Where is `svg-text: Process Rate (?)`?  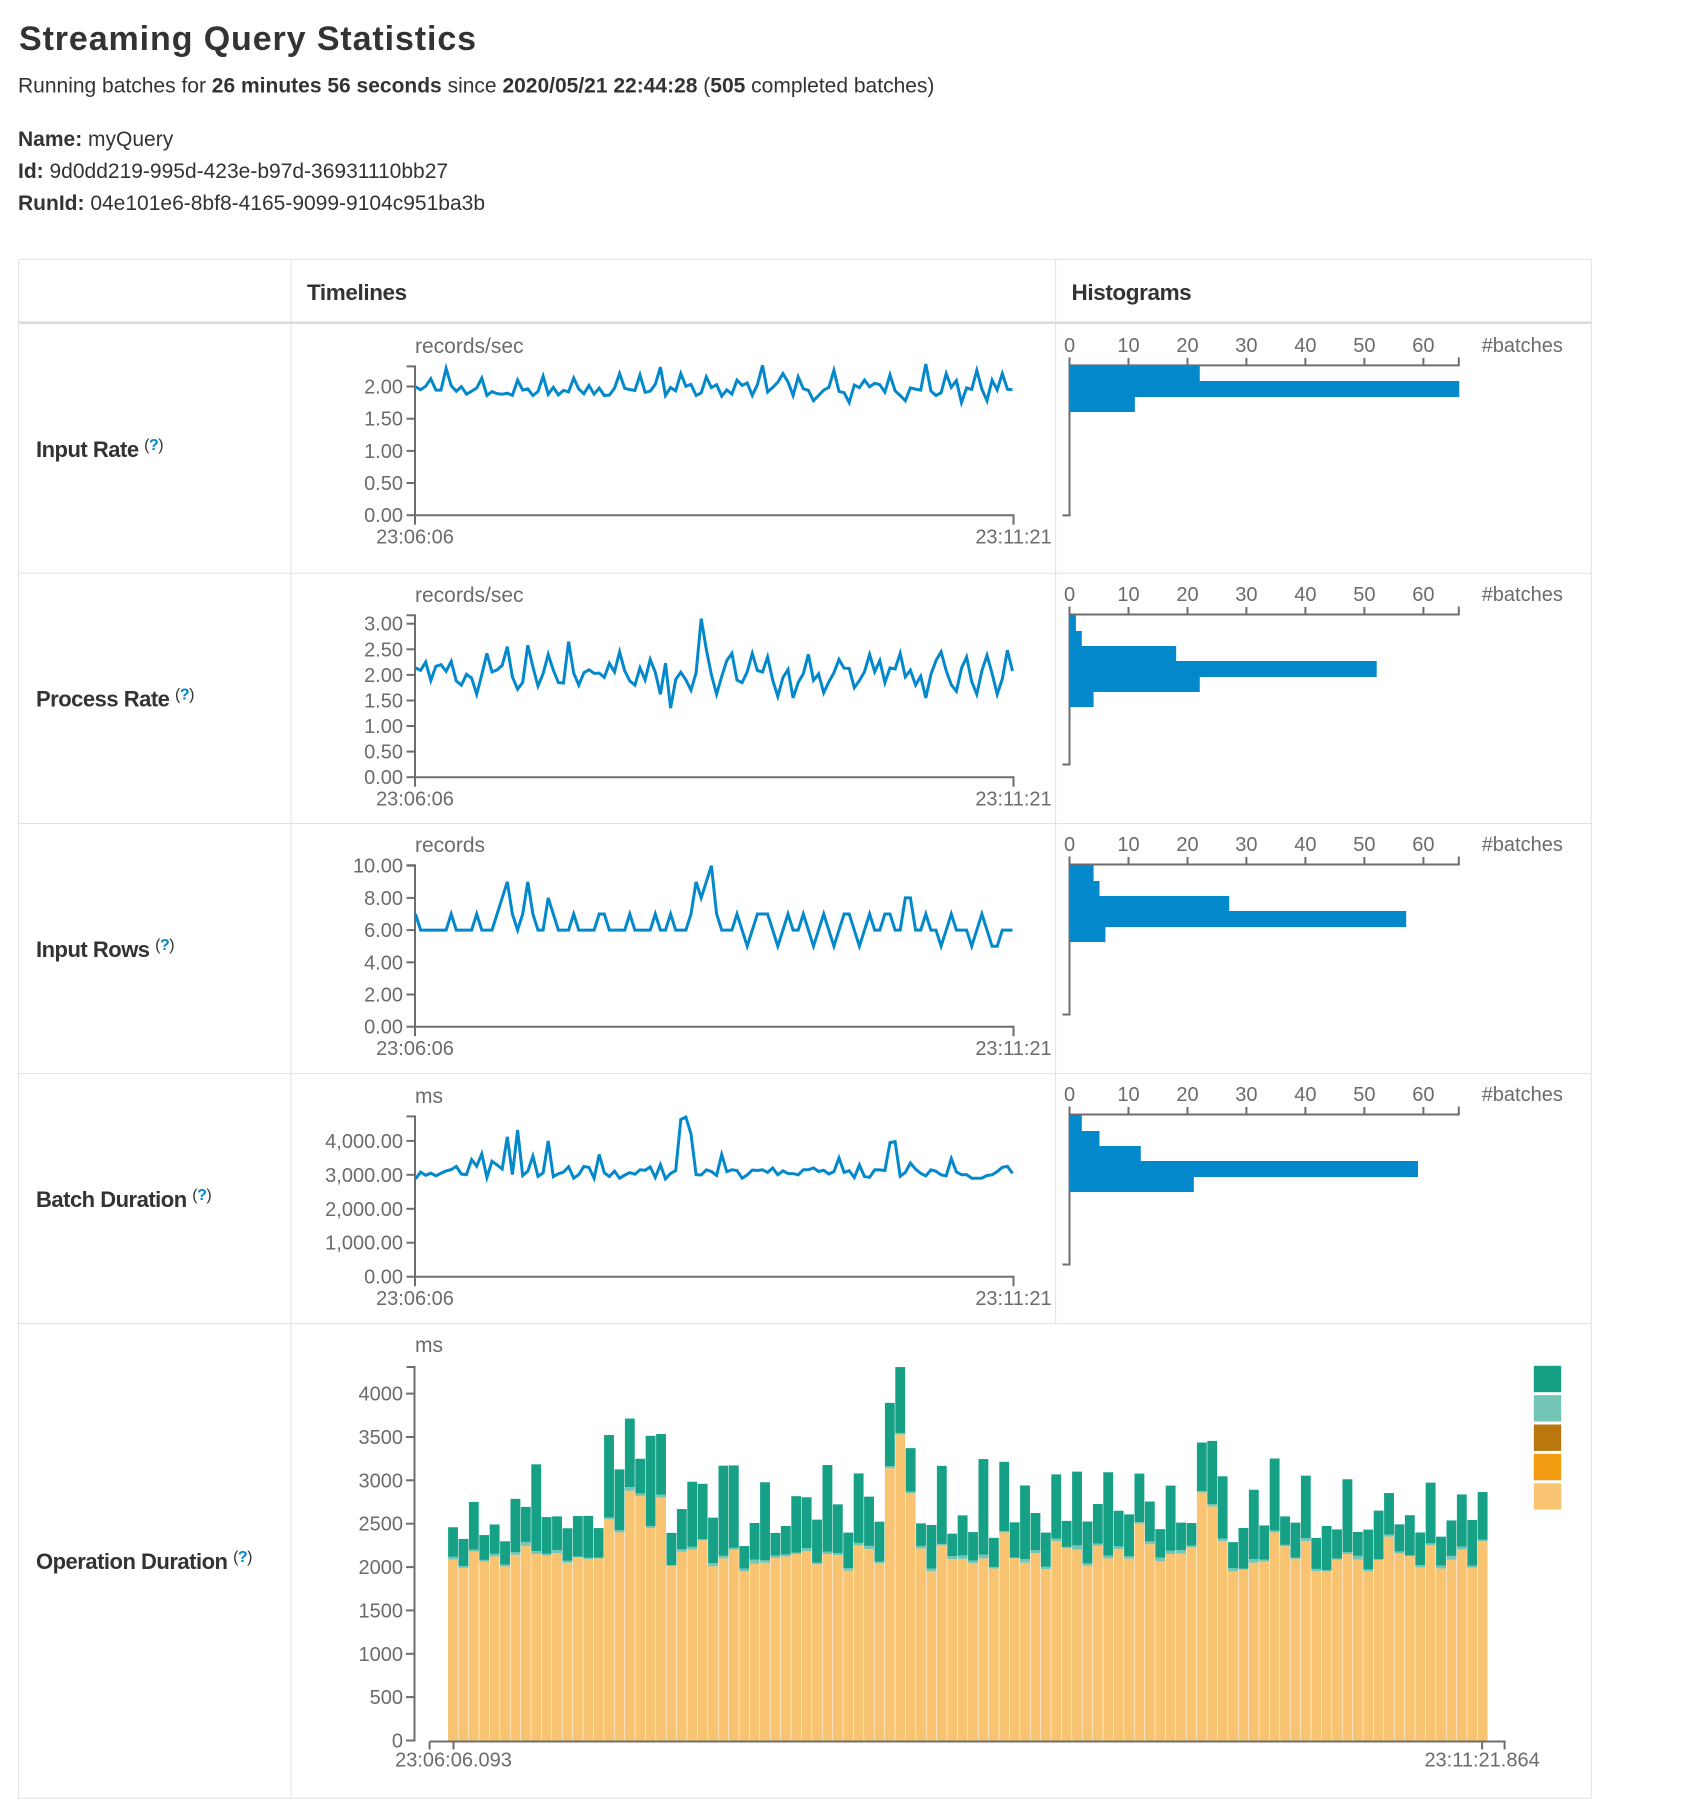
svg-text: Process Rate (?) is located at coordinates (115, 699).